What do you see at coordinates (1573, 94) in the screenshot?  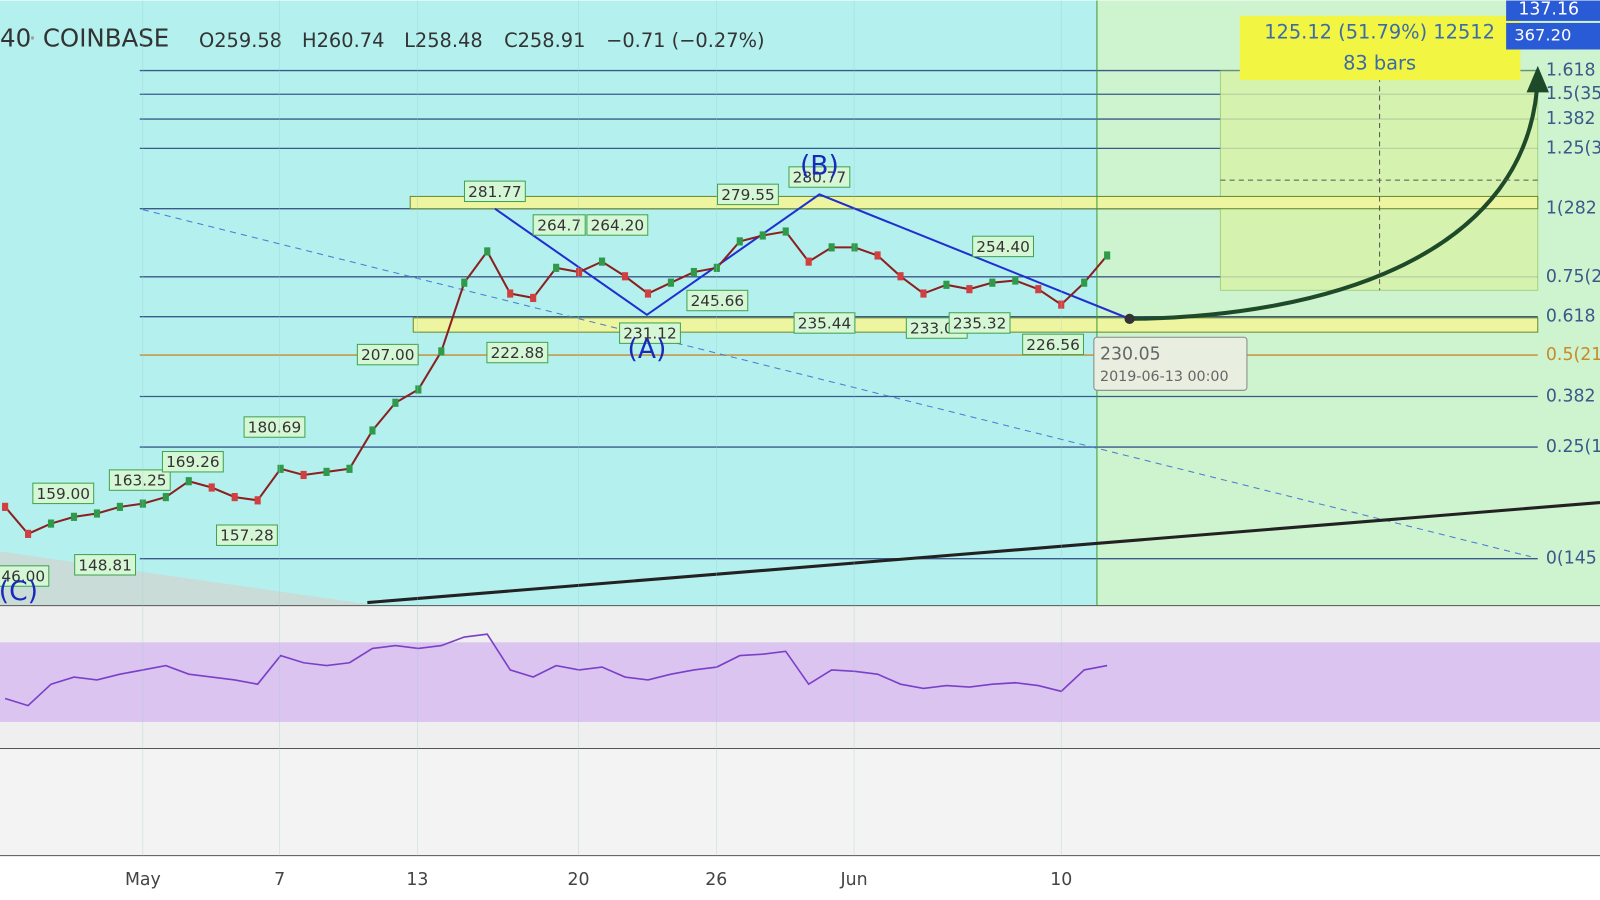 I see `fib-label: 1.5(35` at bounding box center [1573, 94].